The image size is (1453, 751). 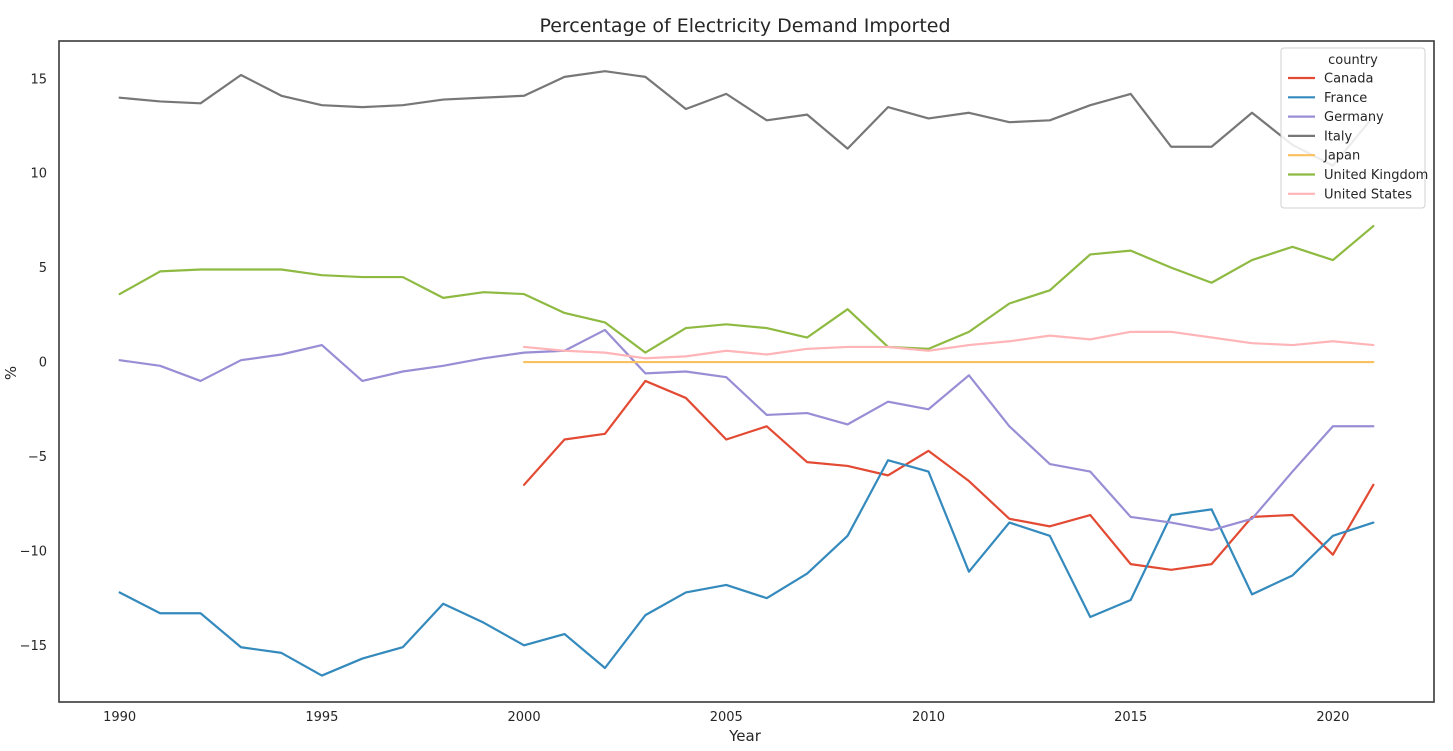 I want to click on y-tick-label: 5, so click(x=43, y=268).